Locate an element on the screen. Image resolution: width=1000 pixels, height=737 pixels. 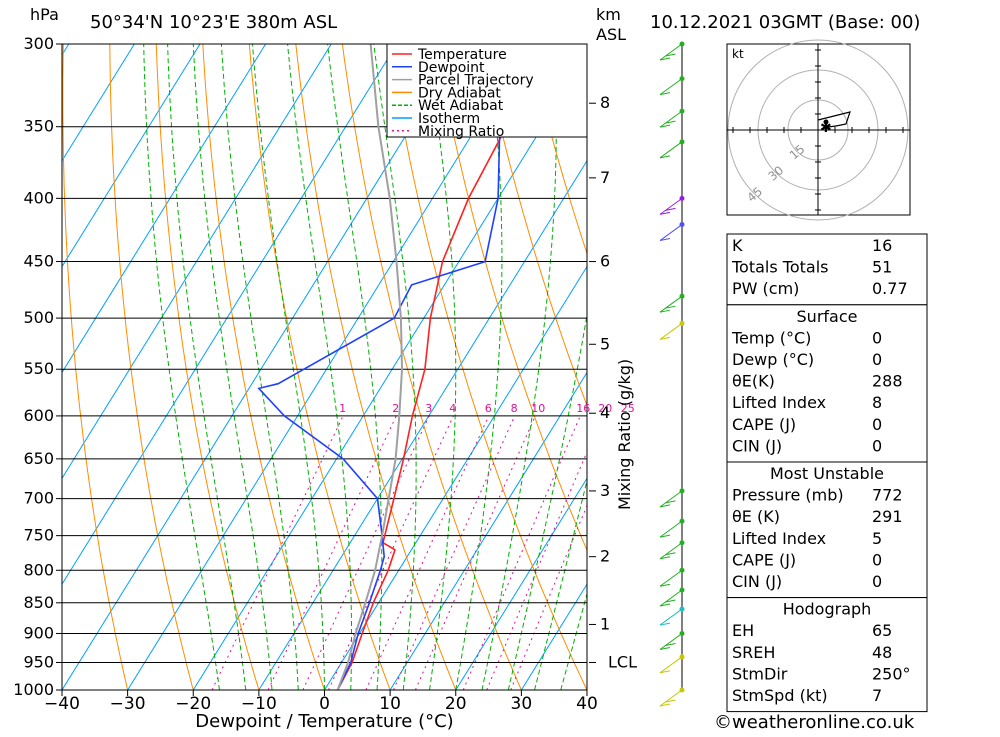
legend-label: Dewpoint is located at coordinates (451, 68).